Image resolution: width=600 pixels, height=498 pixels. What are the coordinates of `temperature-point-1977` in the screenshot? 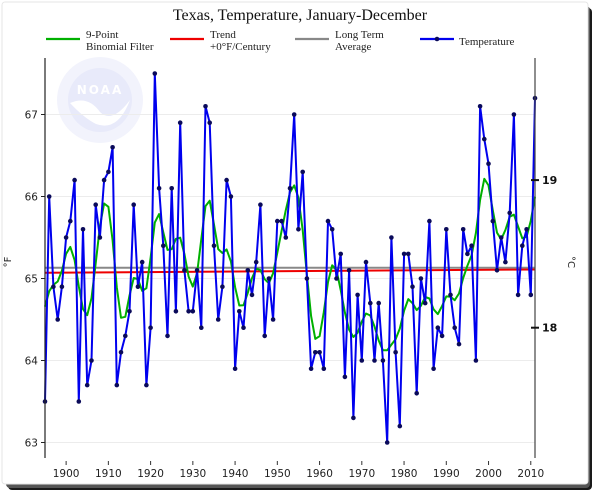 It's located at (391, 237).